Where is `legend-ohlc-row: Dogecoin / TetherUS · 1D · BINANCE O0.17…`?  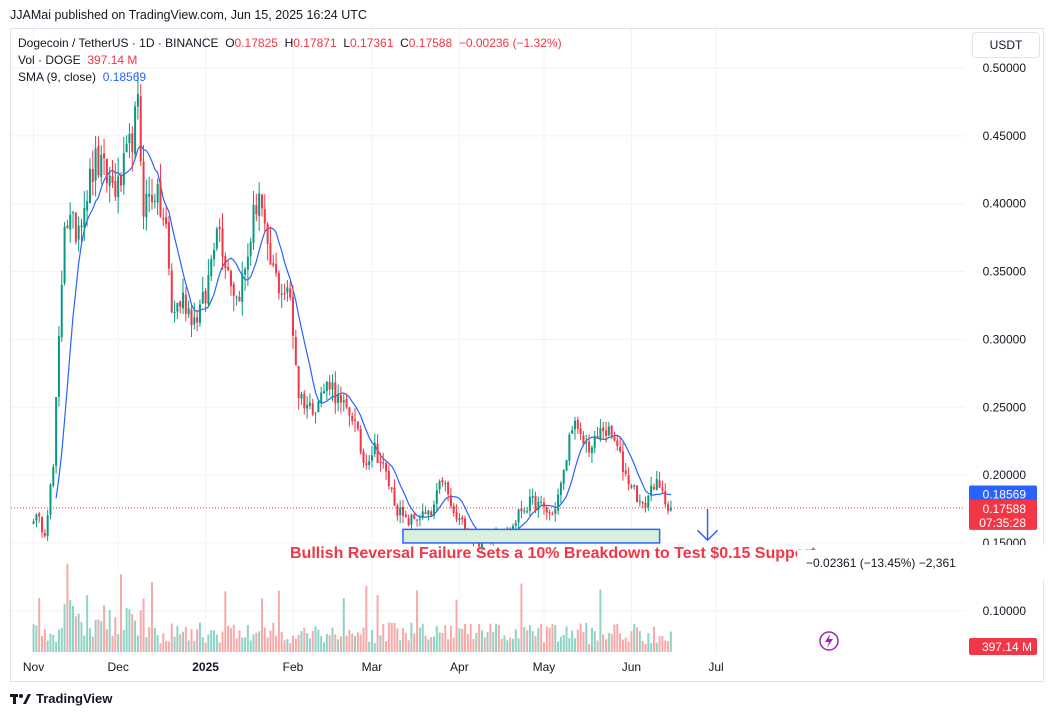 legend-ohlc-row: Dogecoin / TetherUS · 1D · BINANCE O0.17… is located at coordinates (290, 43).